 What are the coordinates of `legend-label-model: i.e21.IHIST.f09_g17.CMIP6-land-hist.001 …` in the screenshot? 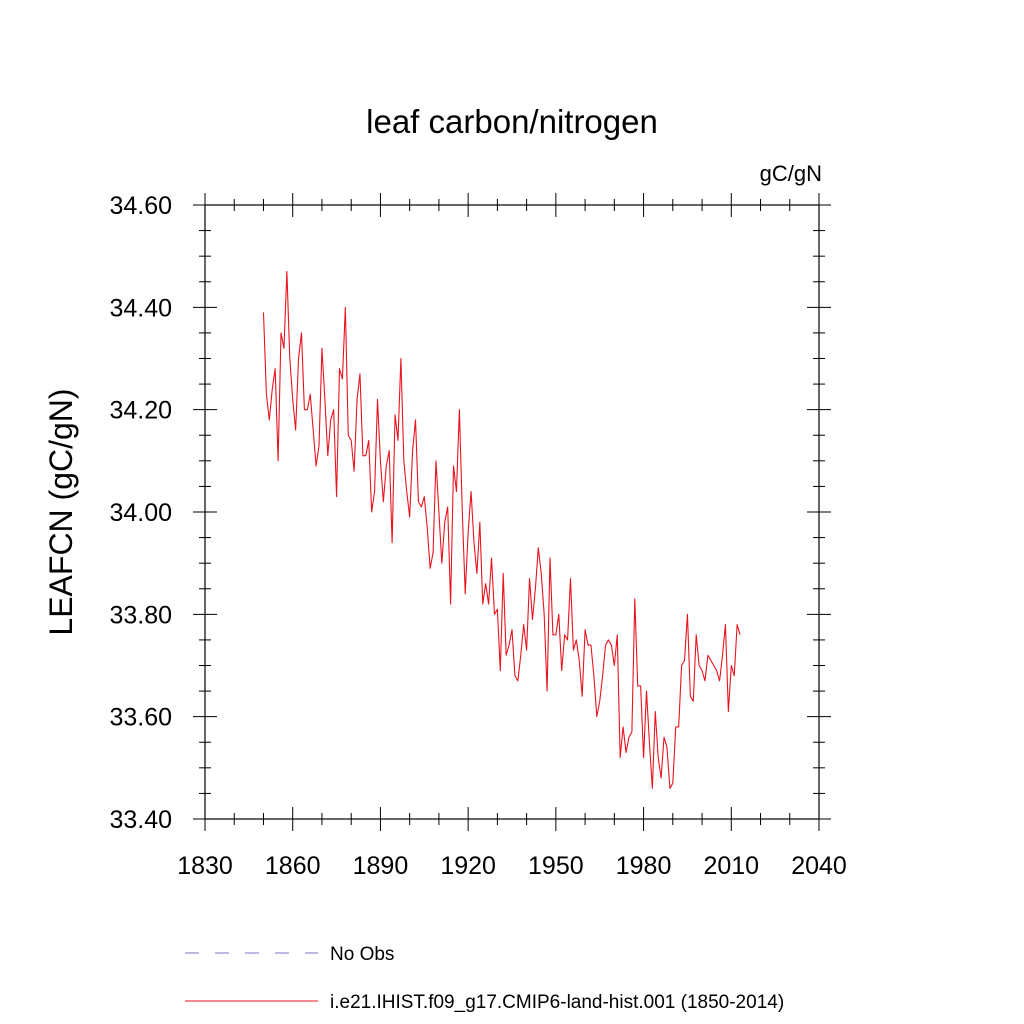 It's located at (557, 1002).